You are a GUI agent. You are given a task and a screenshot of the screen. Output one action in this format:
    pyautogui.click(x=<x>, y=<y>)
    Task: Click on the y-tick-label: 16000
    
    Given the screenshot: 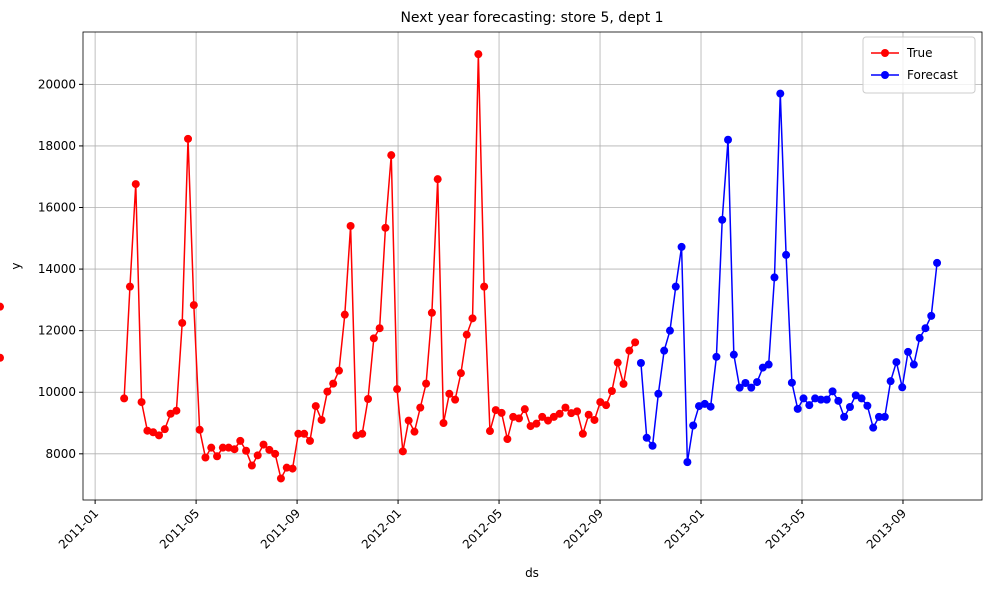 What is the action you would take?
    pyautogui.click(x=57, y=208)
    